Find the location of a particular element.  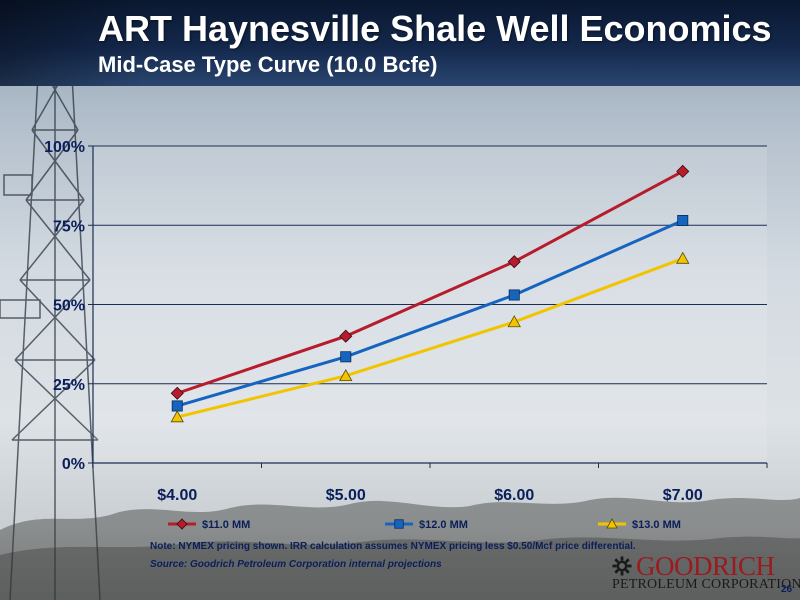

legend-label: $11.0 MM is located at coordinates (226, 525).